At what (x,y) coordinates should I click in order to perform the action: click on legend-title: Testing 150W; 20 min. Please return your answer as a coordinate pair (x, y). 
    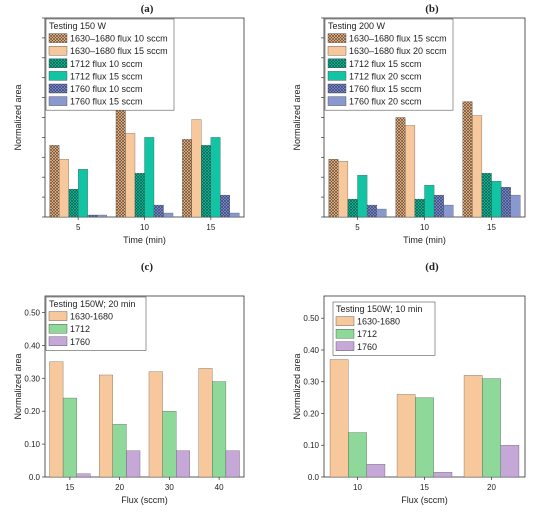
    Looking at the image, I should click on (92, 304).